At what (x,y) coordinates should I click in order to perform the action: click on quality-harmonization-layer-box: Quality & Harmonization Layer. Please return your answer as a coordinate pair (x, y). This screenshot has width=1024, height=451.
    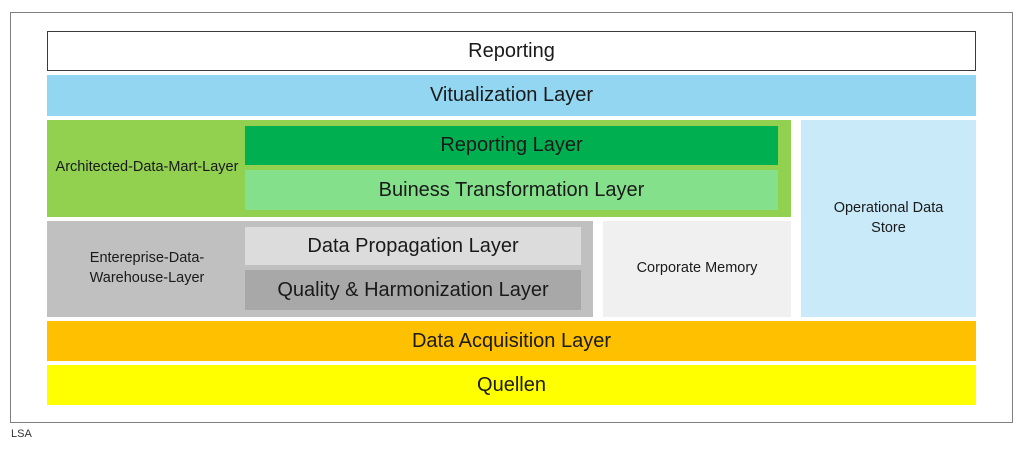
    Looking at the image, I should click on (413, 290).